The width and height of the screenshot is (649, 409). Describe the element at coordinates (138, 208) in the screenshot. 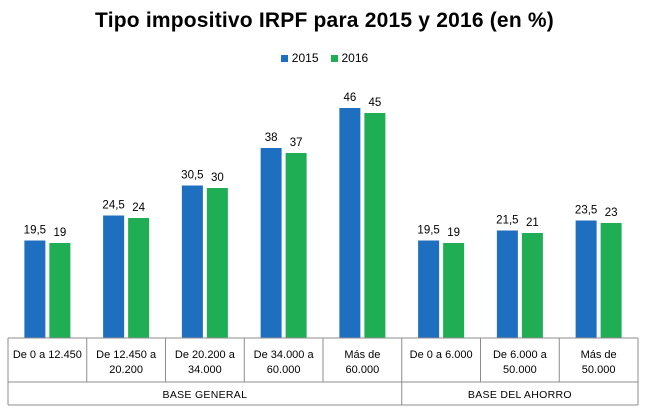

I see `data-label-2016-2: 24` at that location.